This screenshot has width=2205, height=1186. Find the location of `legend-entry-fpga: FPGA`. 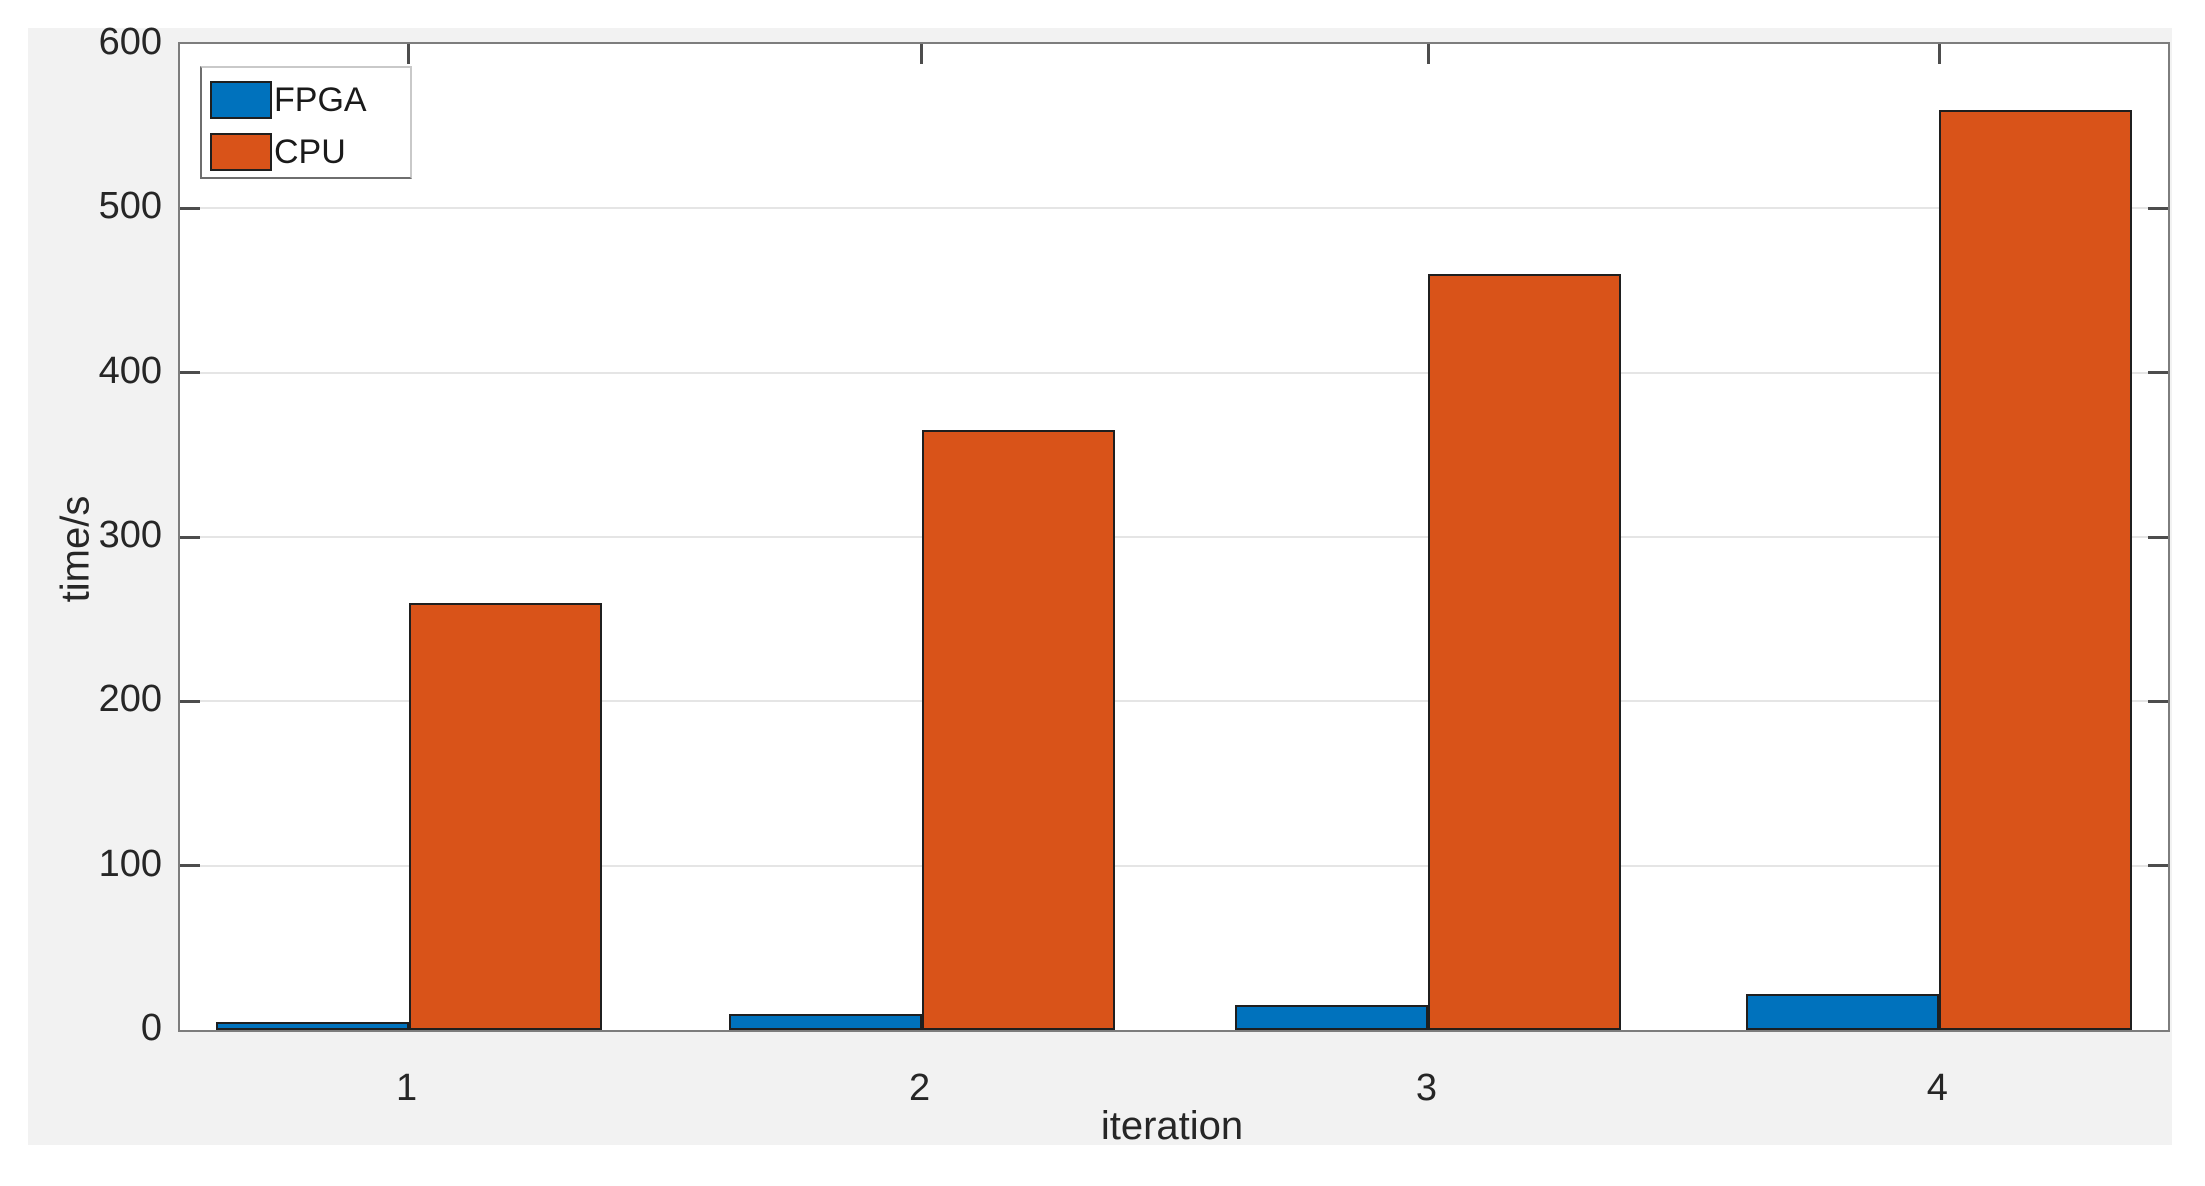

legend-entry-fpga: FPGA is located at coordinates (288, 100).